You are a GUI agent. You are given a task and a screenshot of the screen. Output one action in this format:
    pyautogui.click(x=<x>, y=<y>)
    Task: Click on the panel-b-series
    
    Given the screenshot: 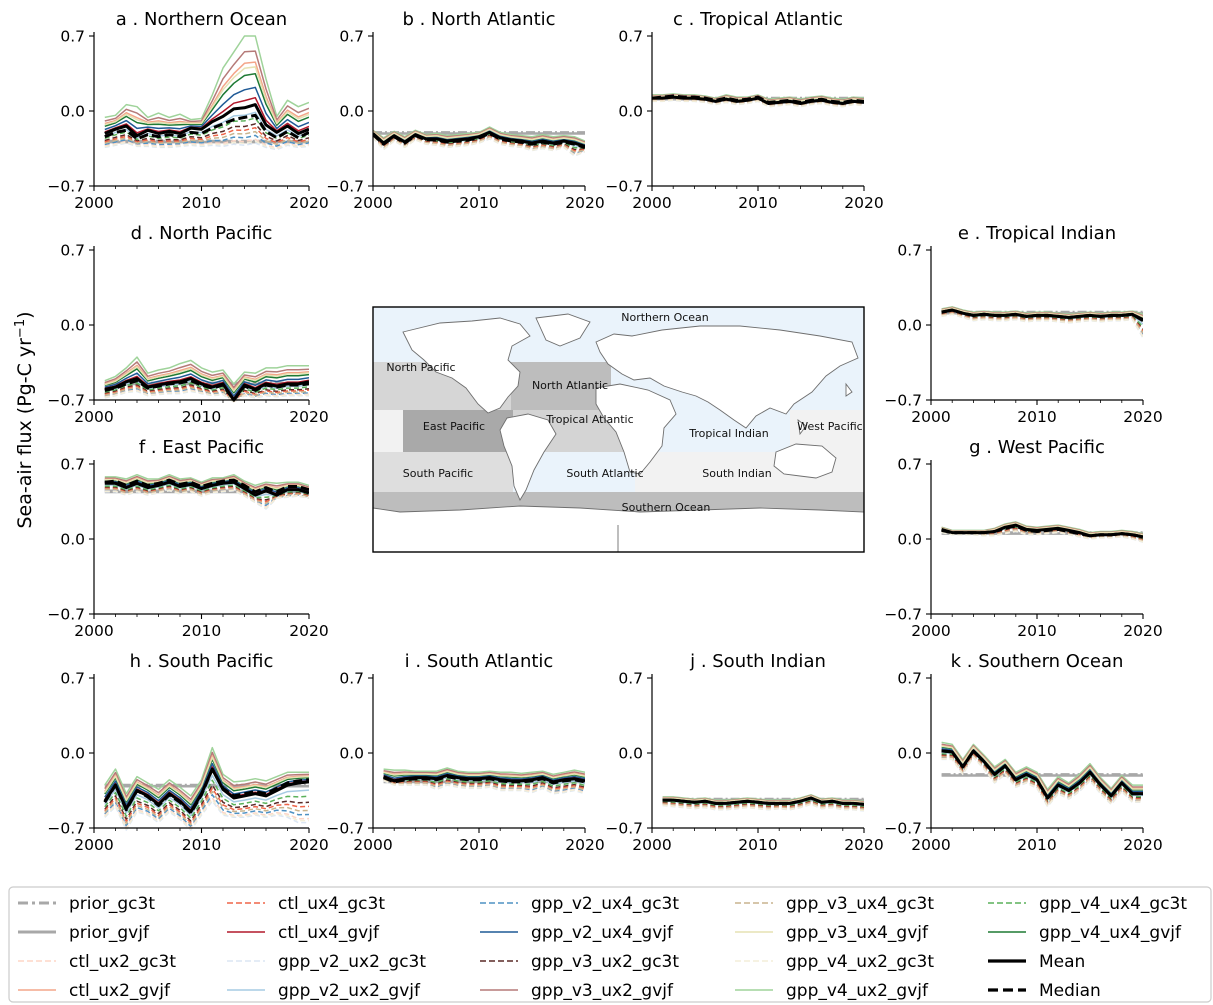 What is the action you would take?
    pyautogui.click(x=479, y=141)
    